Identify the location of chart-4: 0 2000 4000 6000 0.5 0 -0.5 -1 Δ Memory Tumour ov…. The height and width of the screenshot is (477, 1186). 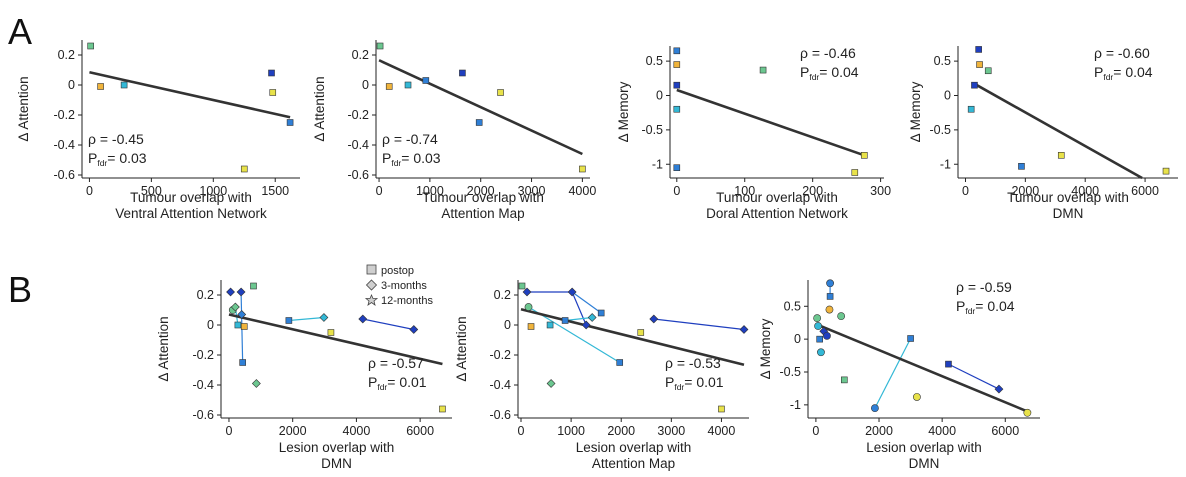
(1043, 133).